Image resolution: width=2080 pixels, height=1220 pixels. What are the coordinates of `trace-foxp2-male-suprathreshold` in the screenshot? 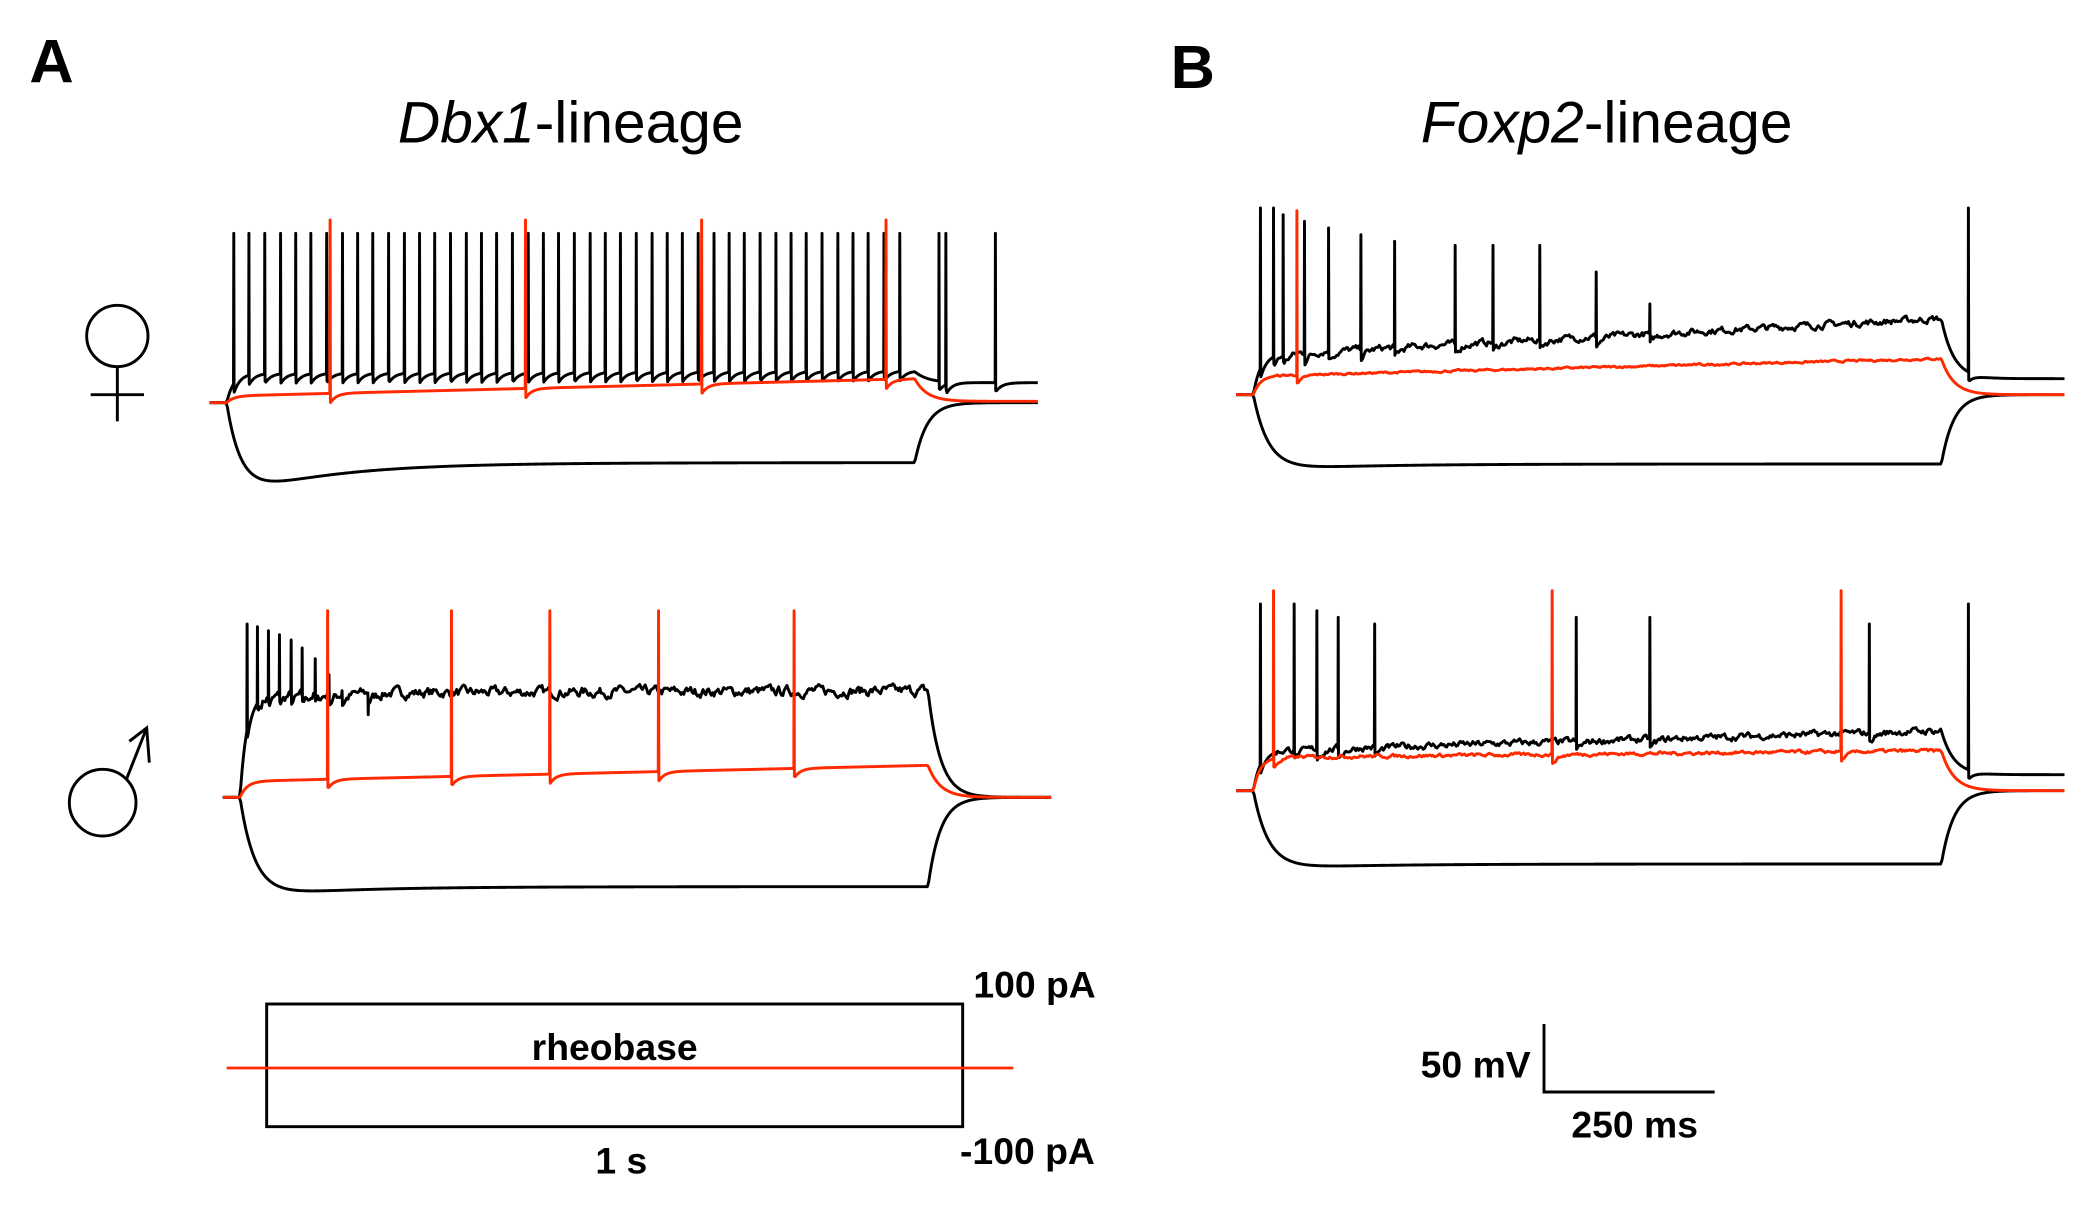 It's located at (1650, 697).